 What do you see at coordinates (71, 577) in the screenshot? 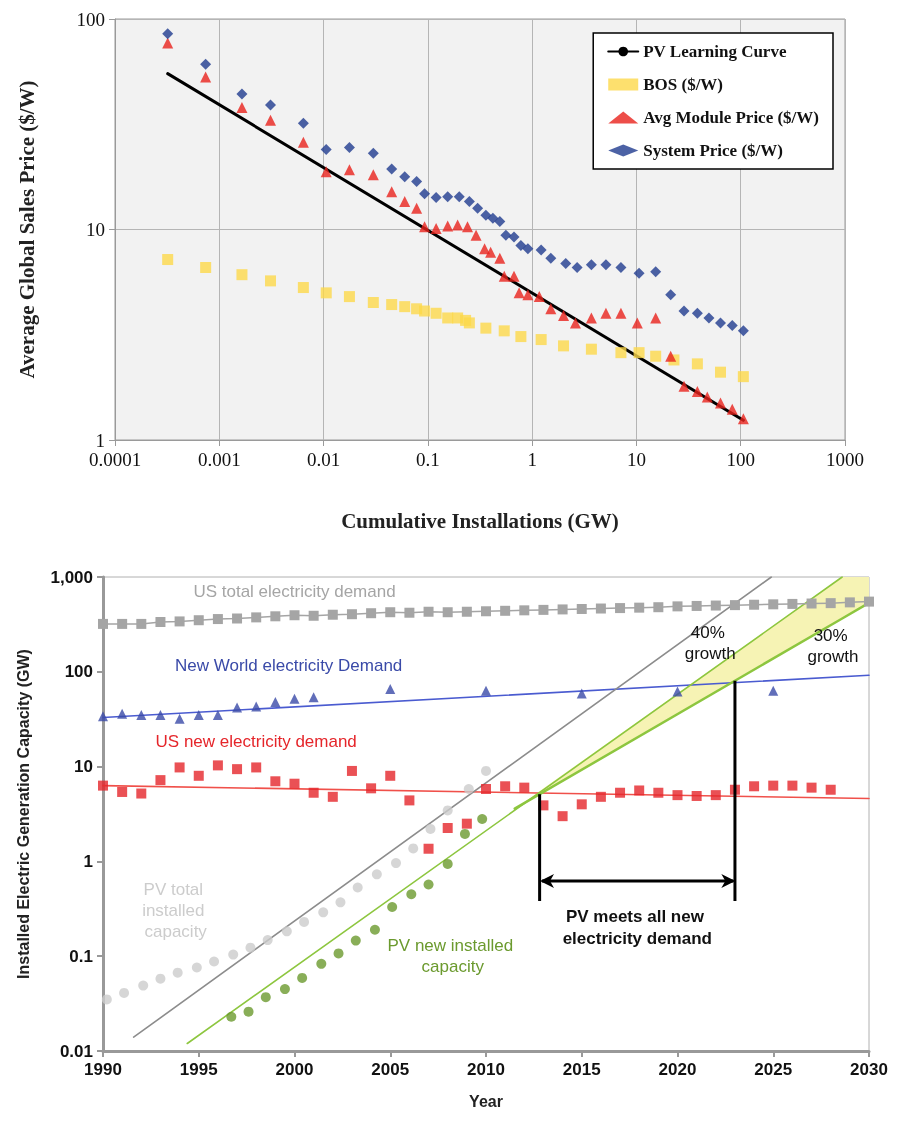
I see `y-tick-label: 1,000` at bounding box center [71, 577].